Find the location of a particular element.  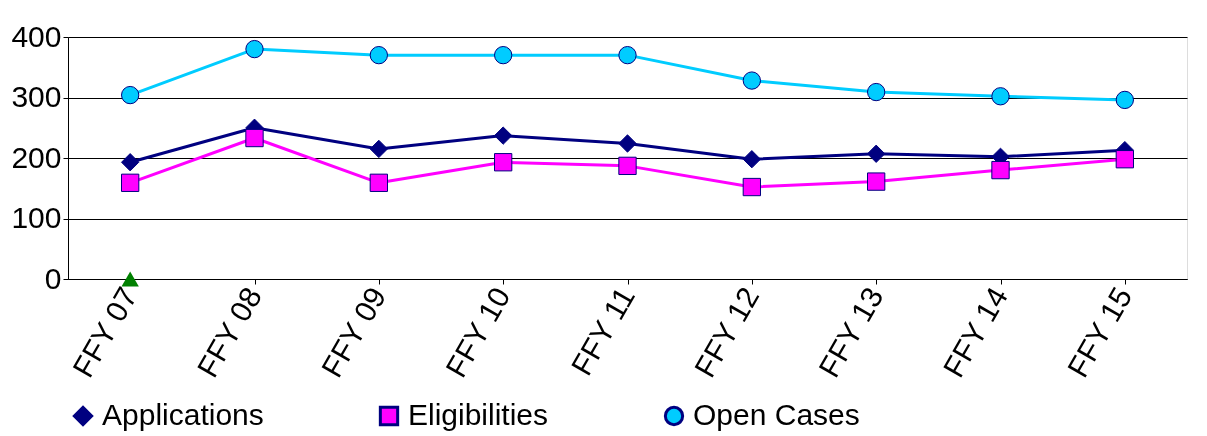

y-tick-label: 200 is located at coordinates (36, 157).